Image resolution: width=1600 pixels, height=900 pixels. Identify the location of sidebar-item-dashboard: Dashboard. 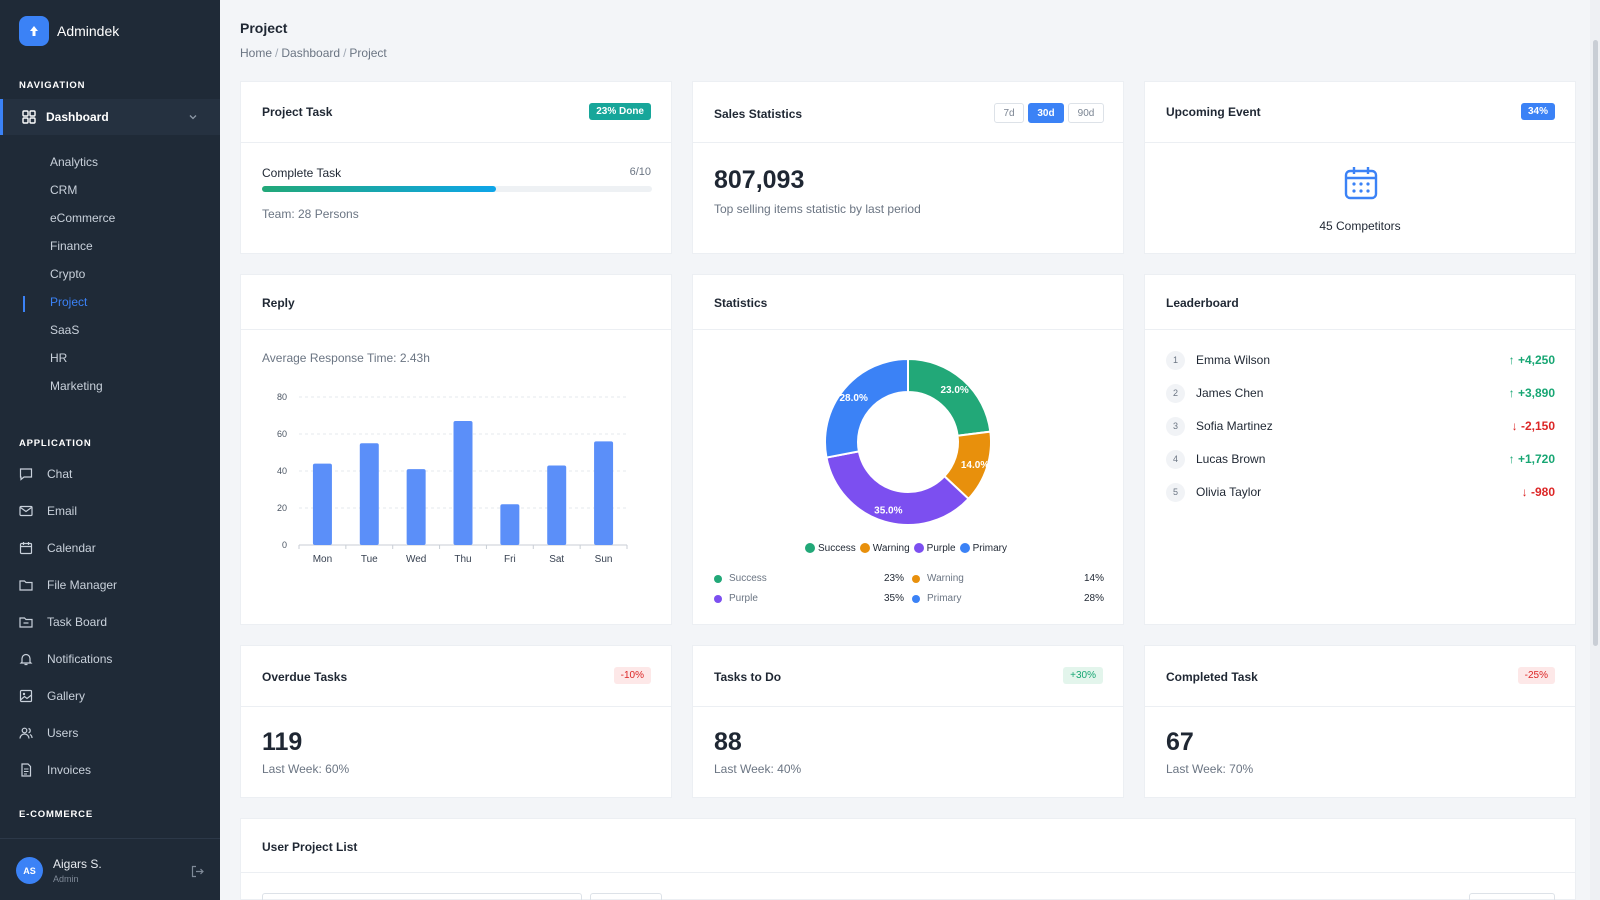
(110, 117).